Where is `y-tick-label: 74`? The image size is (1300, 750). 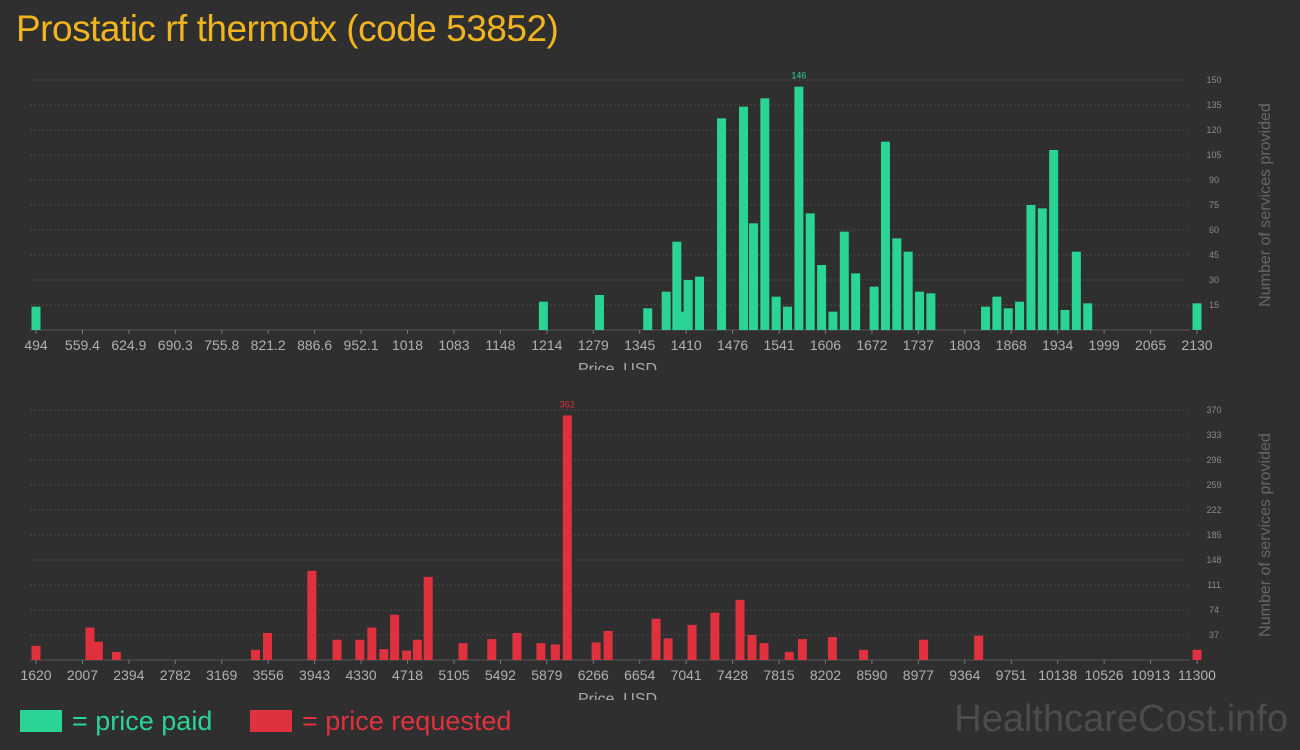
y-tick-label: 74 is located at coordinates (1214, 610).